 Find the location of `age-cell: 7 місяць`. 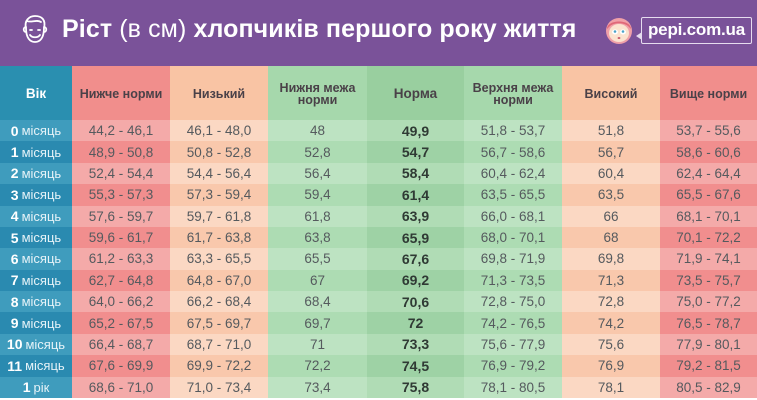

age-cell: 7 місяць is located at coordinates (36, 280).